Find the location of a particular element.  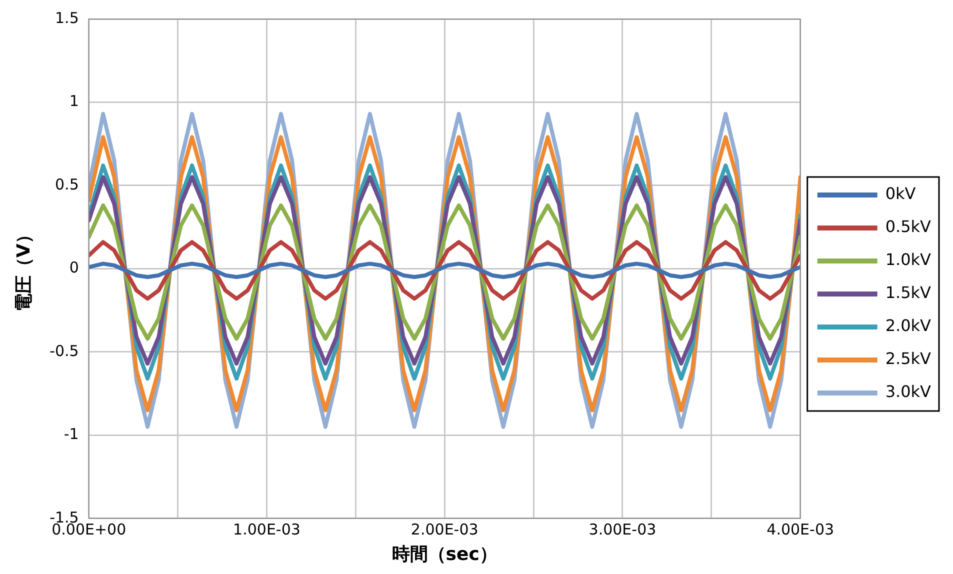

legend-label: 2.5kV is located at coordinates (908, 358).